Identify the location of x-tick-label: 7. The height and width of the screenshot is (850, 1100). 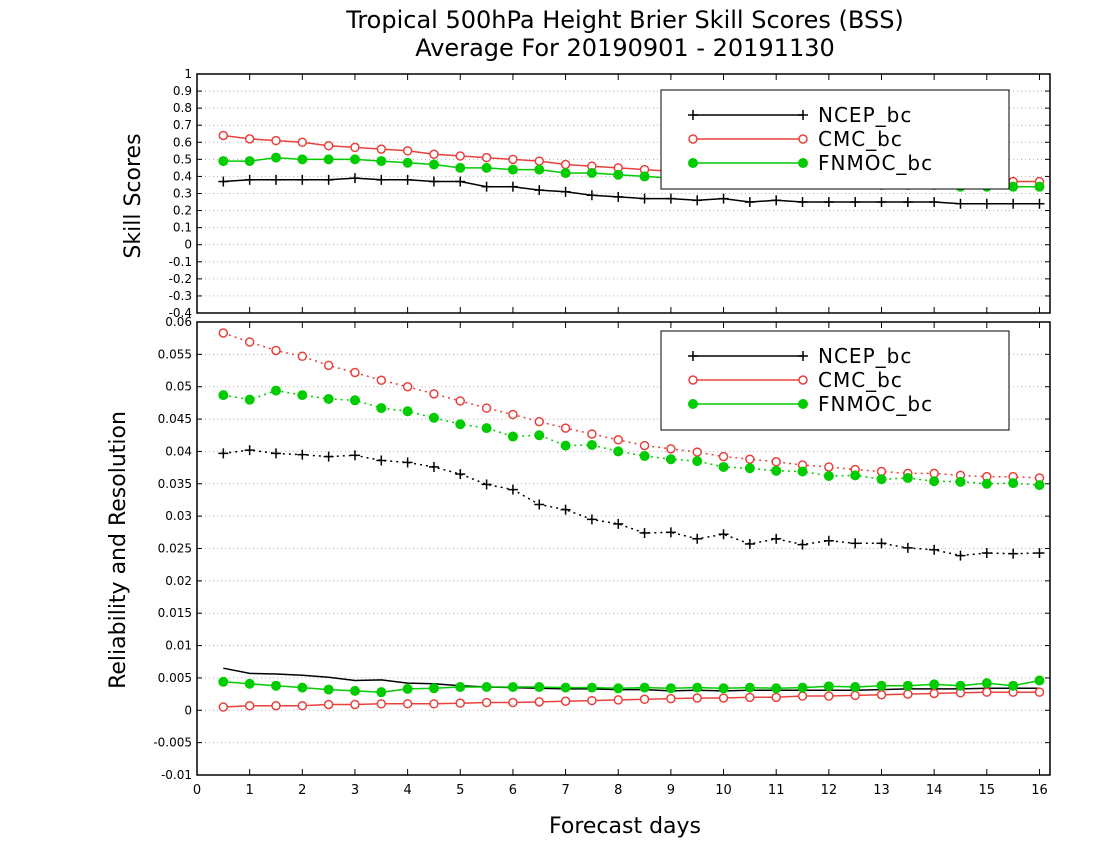
(565, 790).